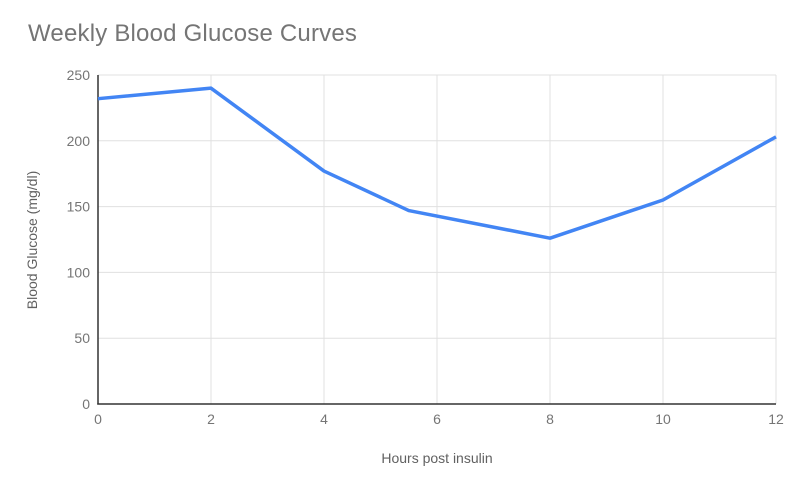  What do you see at coordinates (79, 75) in the screenshot?
I see `y-tick-label: 250` at bounding box center [79, 75].